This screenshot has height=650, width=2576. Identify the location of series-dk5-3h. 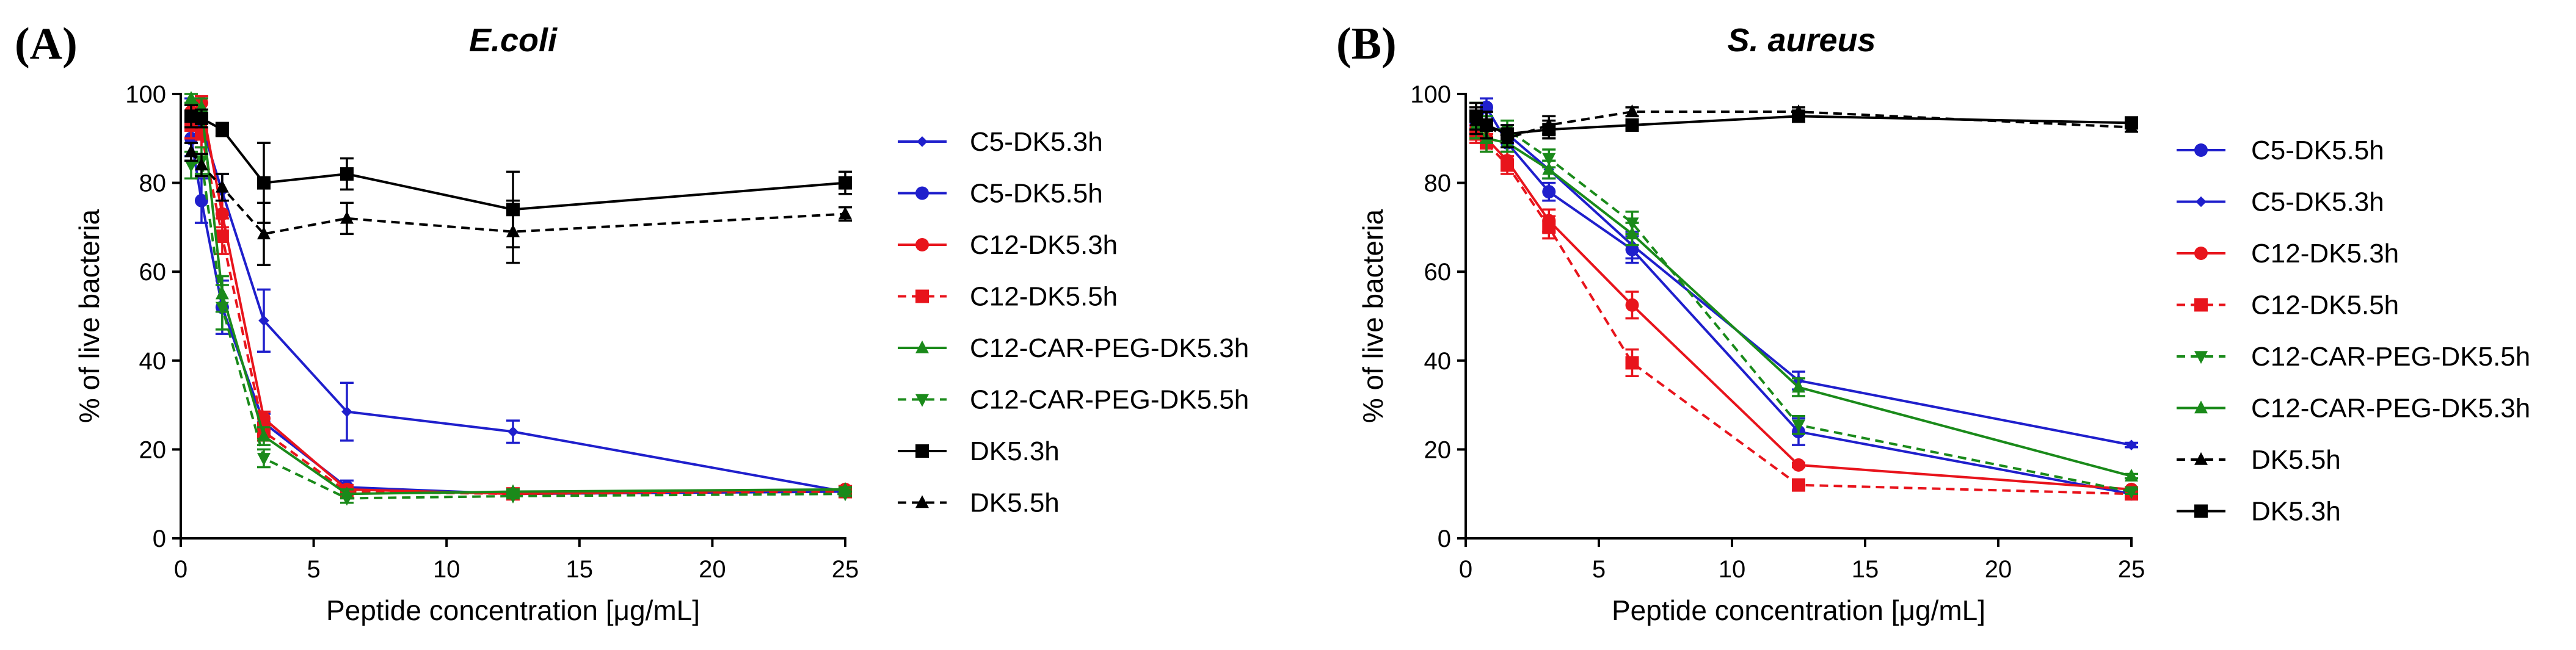
(518, 176).